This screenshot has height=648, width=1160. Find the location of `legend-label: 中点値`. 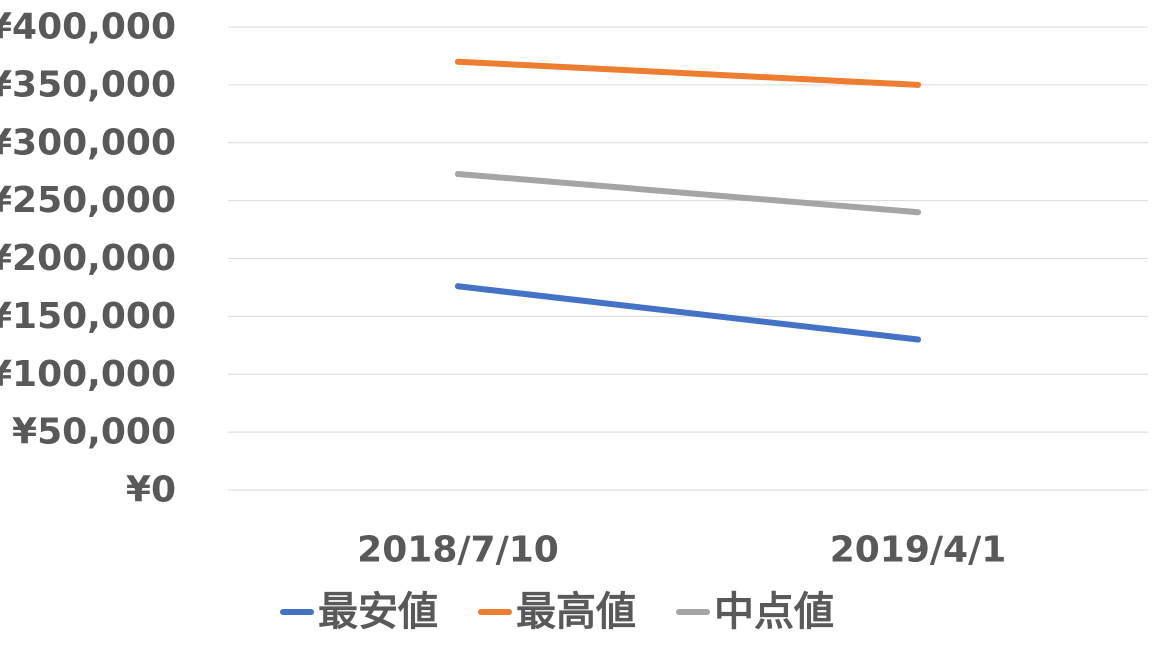

legend-label: 中点値 is located at coordinates (774, 612).